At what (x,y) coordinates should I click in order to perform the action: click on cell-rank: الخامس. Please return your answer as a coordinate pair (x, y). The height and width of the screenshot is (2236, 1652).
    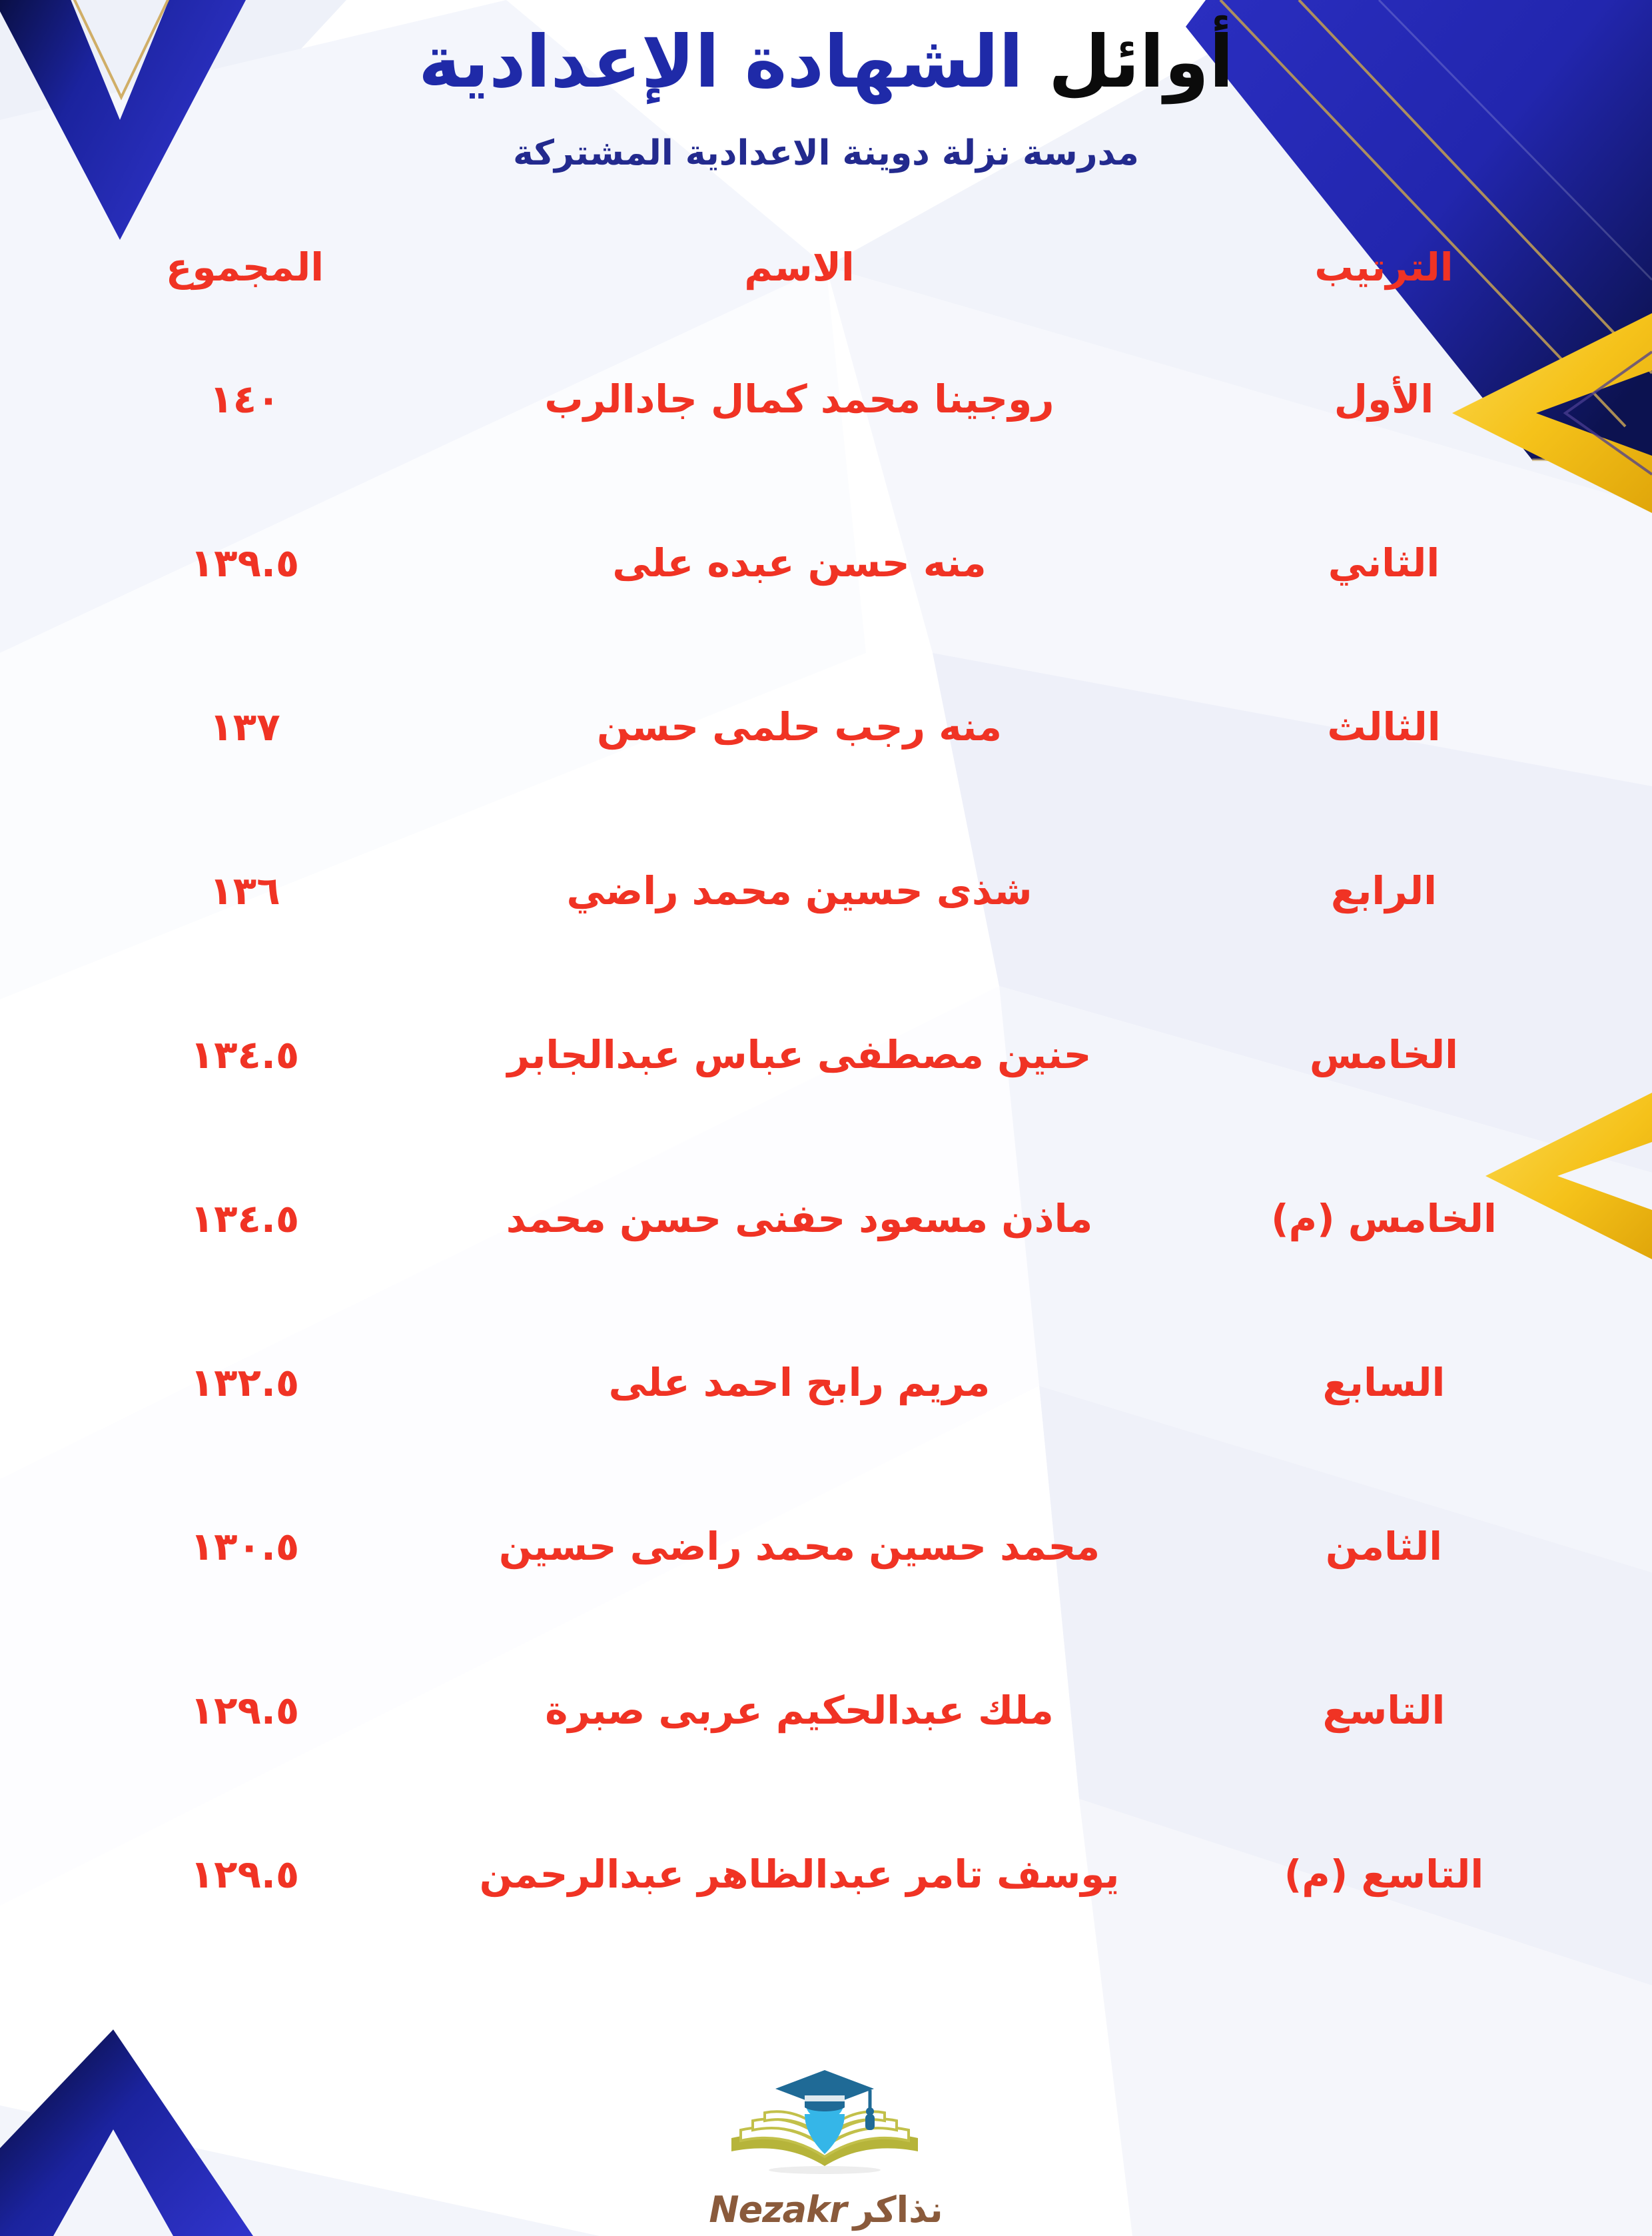
    Looking at the image, I should click on (1384, 1054).